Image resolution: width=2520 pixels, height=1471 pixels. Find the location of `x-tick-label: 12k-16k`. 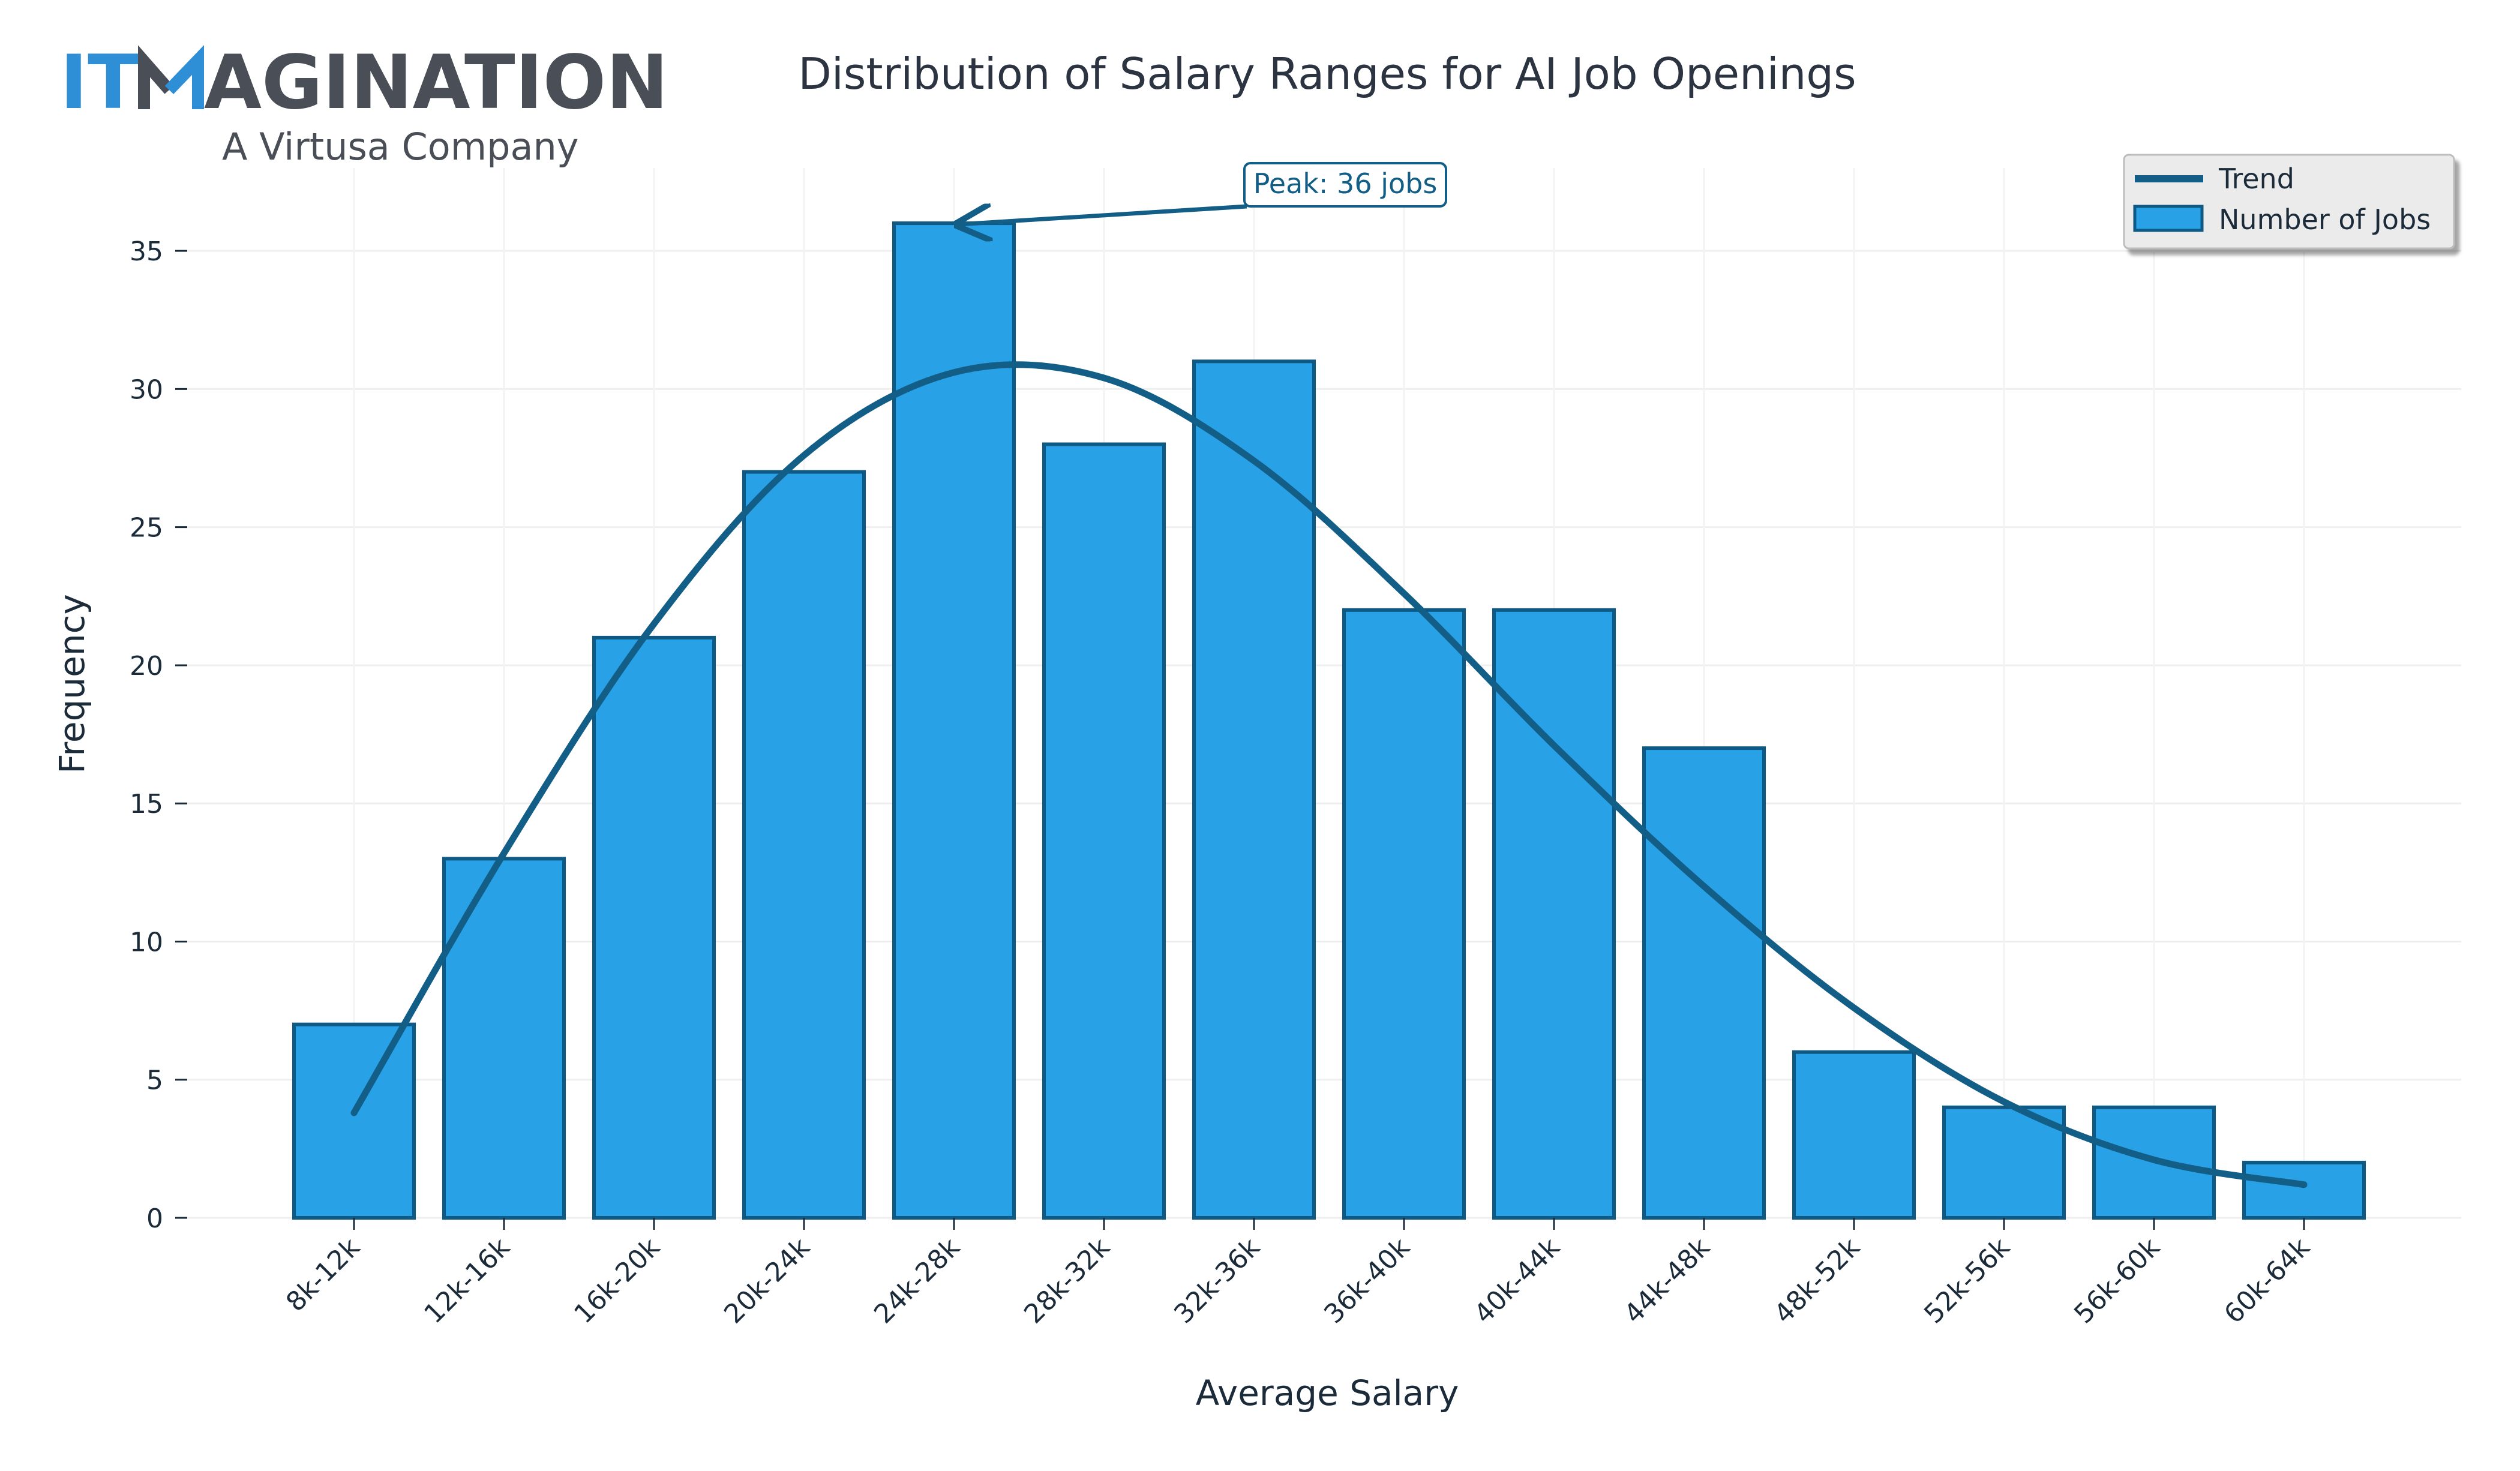

x-tick-label: 12k-16k is located at coordinates (467, 1280).